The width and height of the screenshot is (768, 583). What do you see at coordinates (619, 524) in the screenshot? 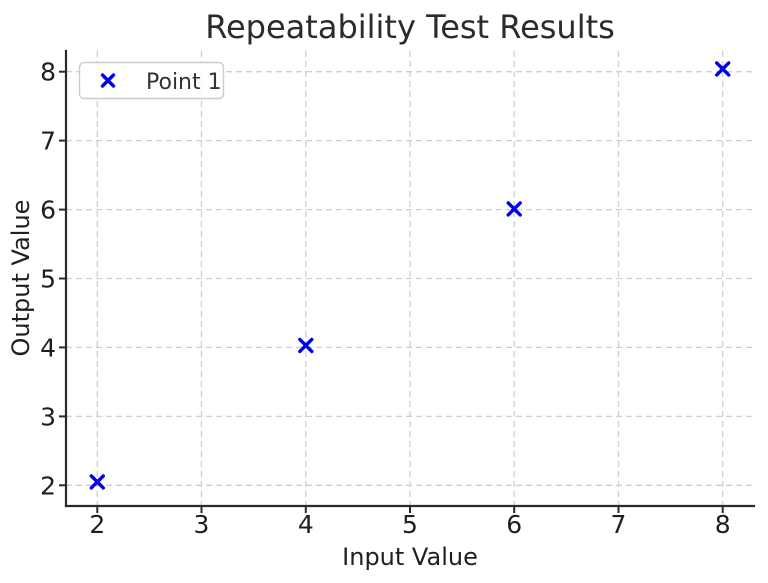
I see `x-tick-label: 7` at bounding box center [619, 524].